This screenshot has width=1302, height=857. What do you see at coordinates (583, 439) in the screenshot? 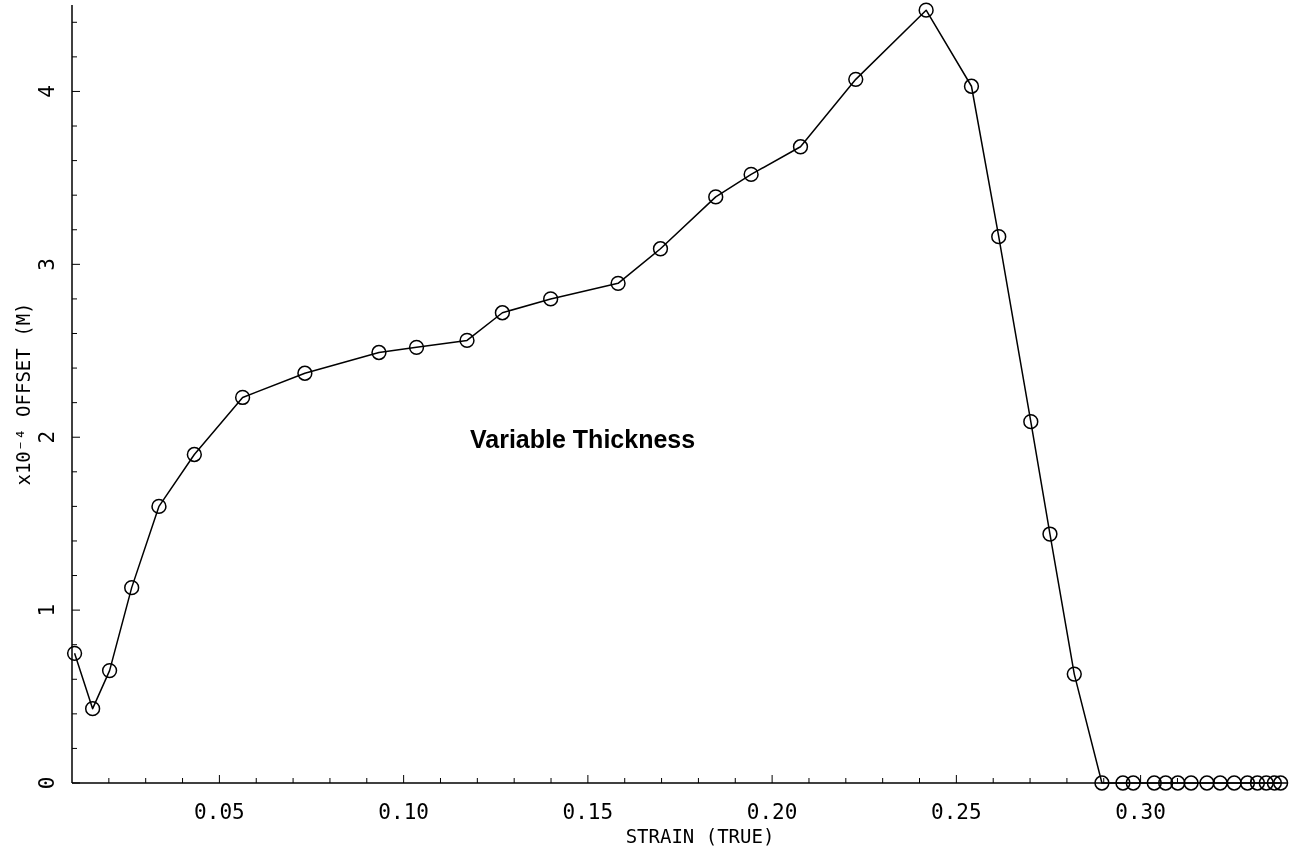
I see `annotation: Variable Thickness` at bounding box center [583, 439].